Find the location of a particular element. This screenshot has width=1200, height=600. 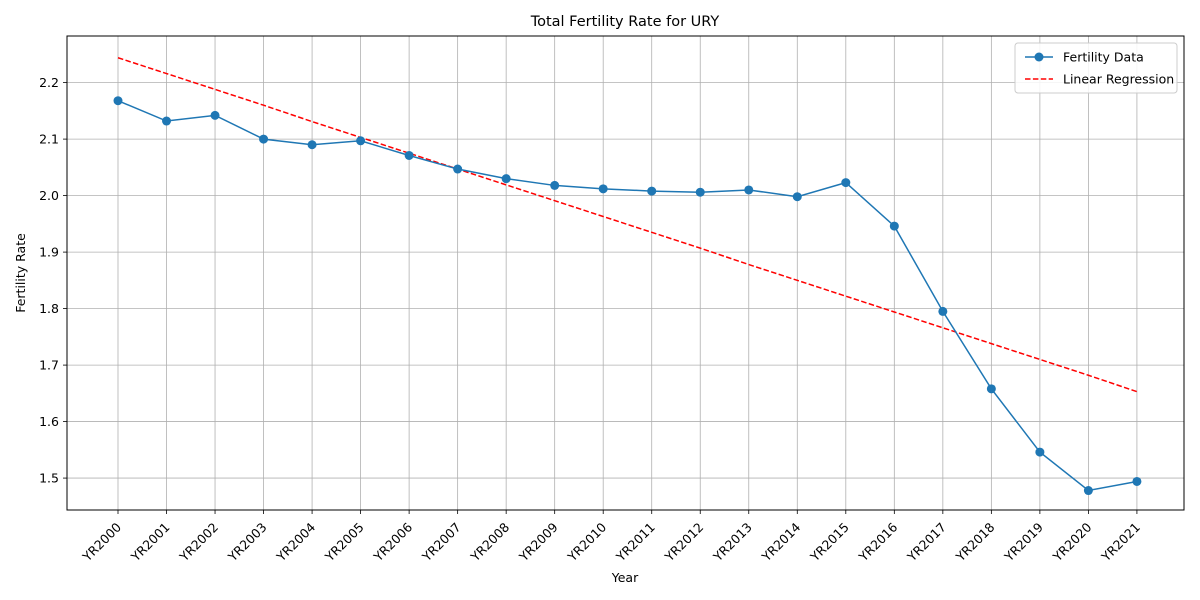

y-tick-label: 2.1 is located at coordinates (49, 139).